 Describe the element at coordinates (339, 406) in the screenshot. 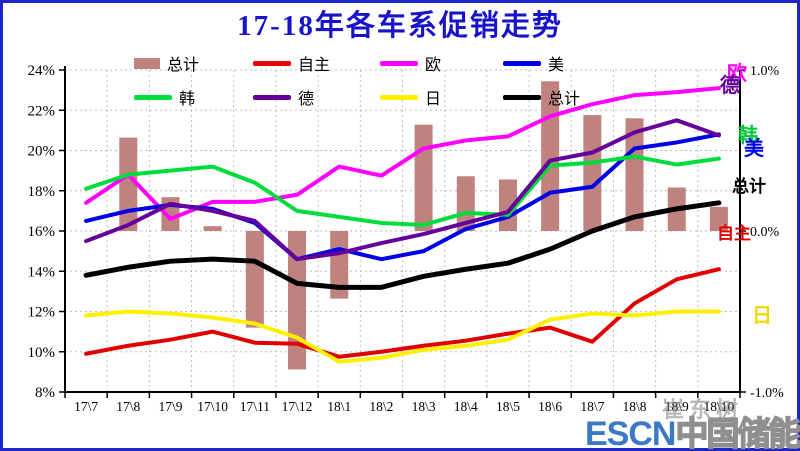

I see `x-axis-label: 18\1` at that location.